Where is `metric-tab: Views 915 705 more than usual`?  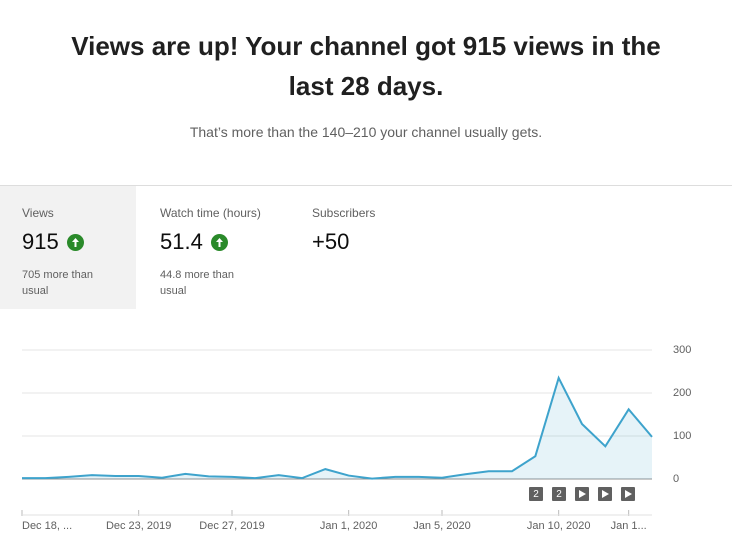
metric-tab: Views 915 705 more than usual is located at coordinates (68, 247).